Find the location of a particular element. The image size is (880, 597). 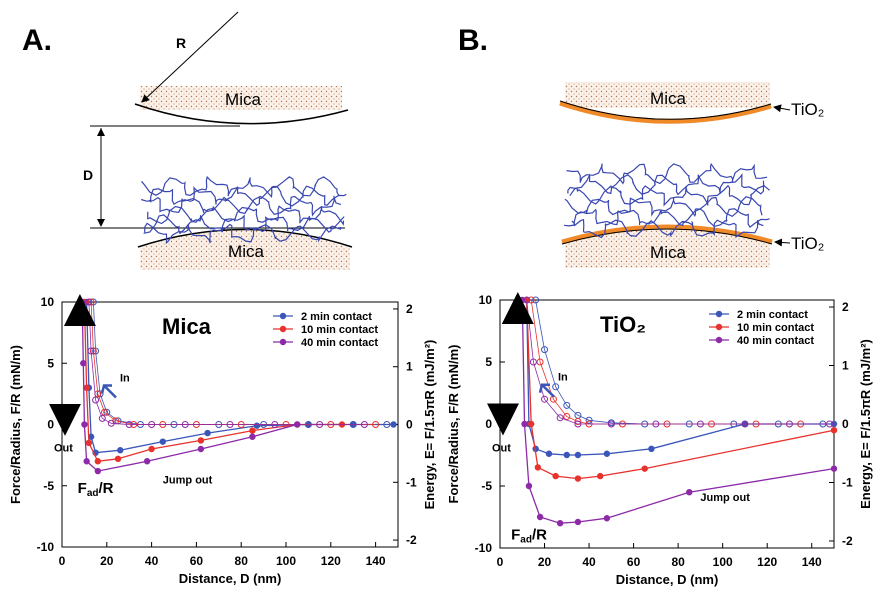

y-tick-label: 10 is located at coordinates (486, 300).